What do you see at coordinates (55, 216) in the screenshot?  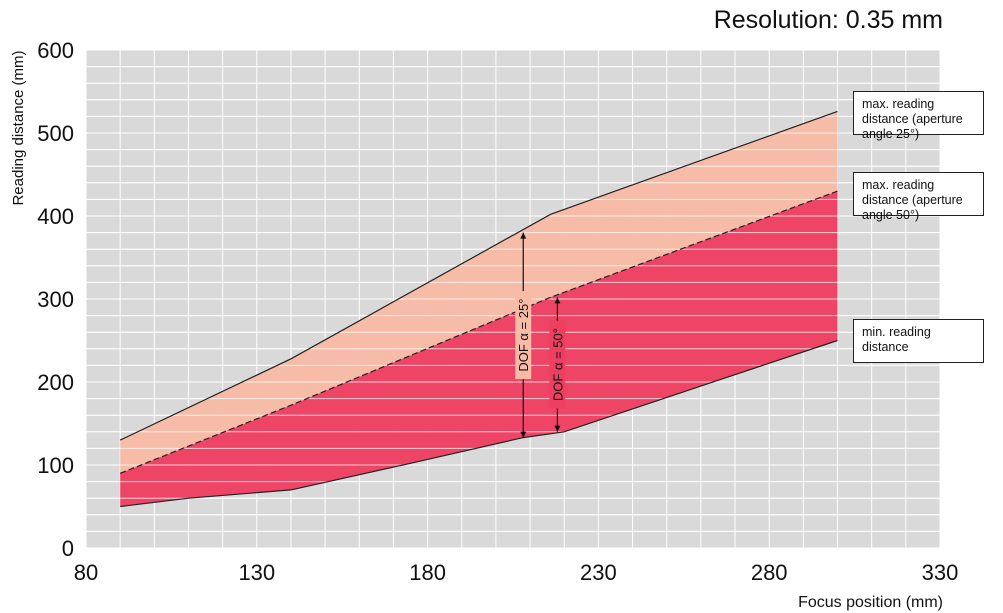 I see `y-tick-label: 400` at bounding box center [55, 216].